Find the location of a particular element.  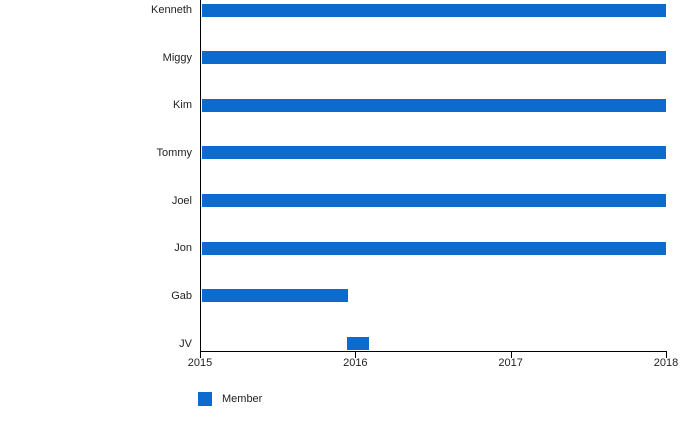

x-tick-2015 is located at coordinates (200, 355).